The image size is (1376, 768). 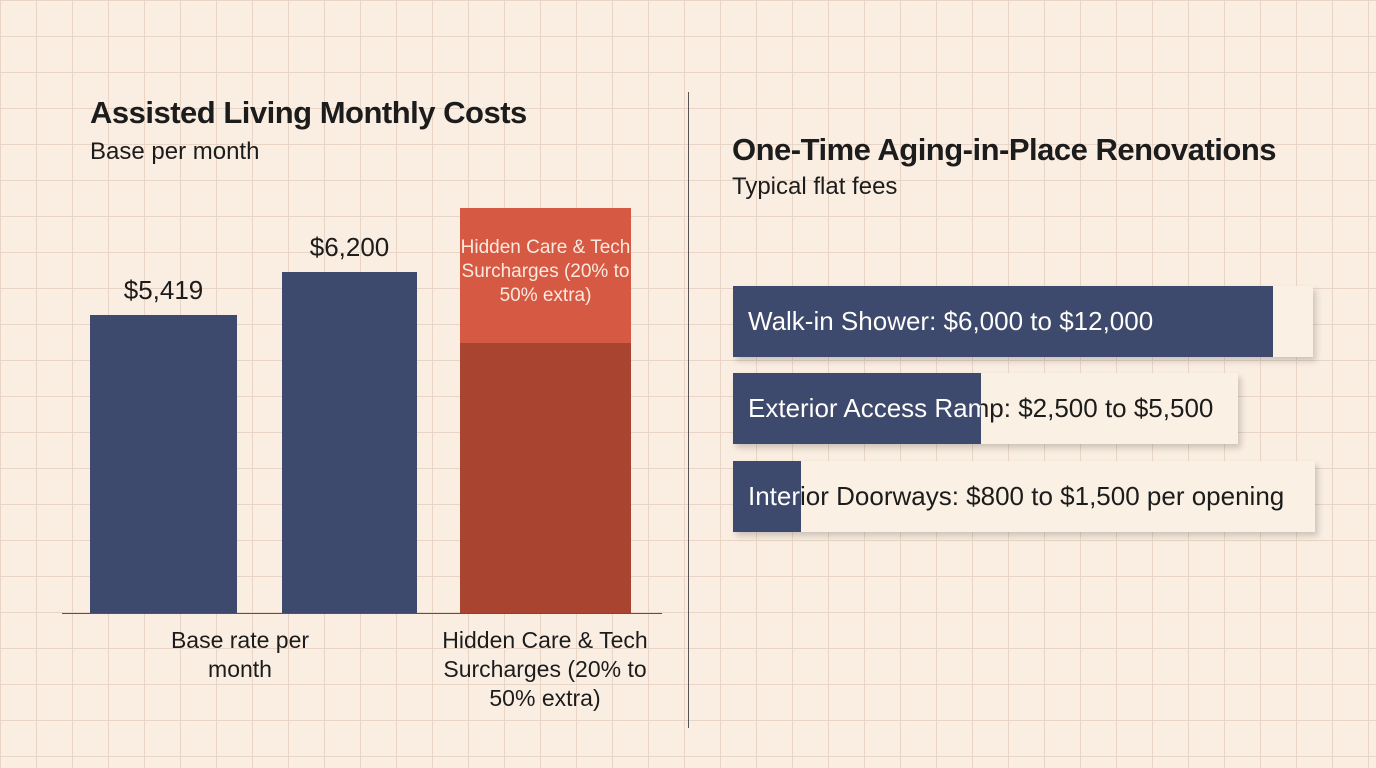 What do you see at coordinates (815, 186) in the screenshot?
I see `chart-subtitle: Typical flat fees` at bounding box center [815, 186].